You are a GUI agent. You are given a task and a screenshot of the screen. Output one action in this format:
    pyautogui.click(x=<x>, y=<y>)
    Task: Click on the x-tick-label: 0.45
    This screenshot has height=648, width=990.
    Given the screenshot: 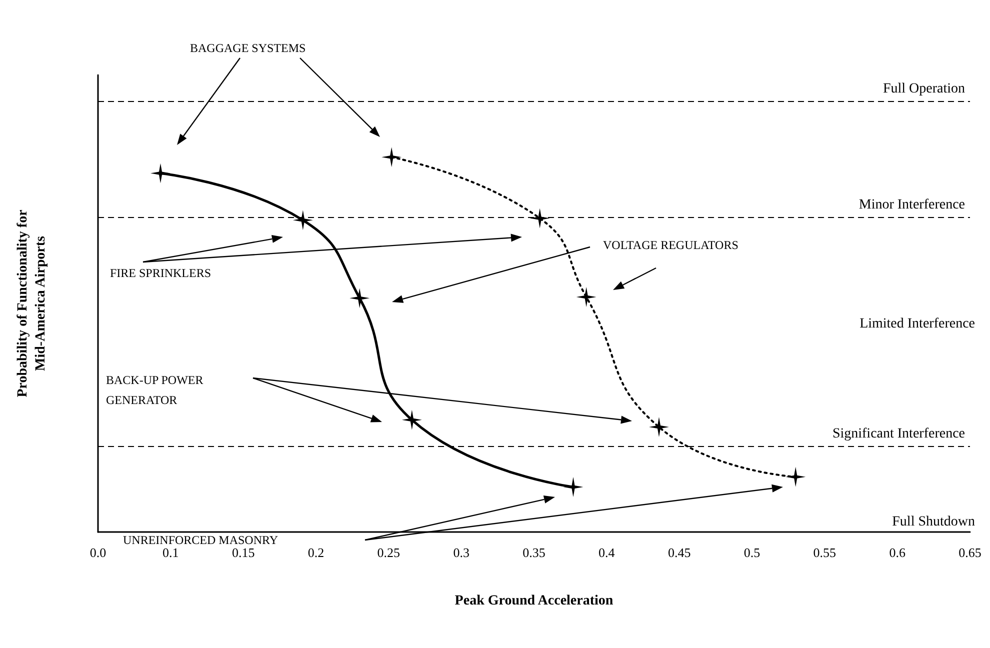 What is the action you would take?
    pyautogui.click(x=679, y=552)
    